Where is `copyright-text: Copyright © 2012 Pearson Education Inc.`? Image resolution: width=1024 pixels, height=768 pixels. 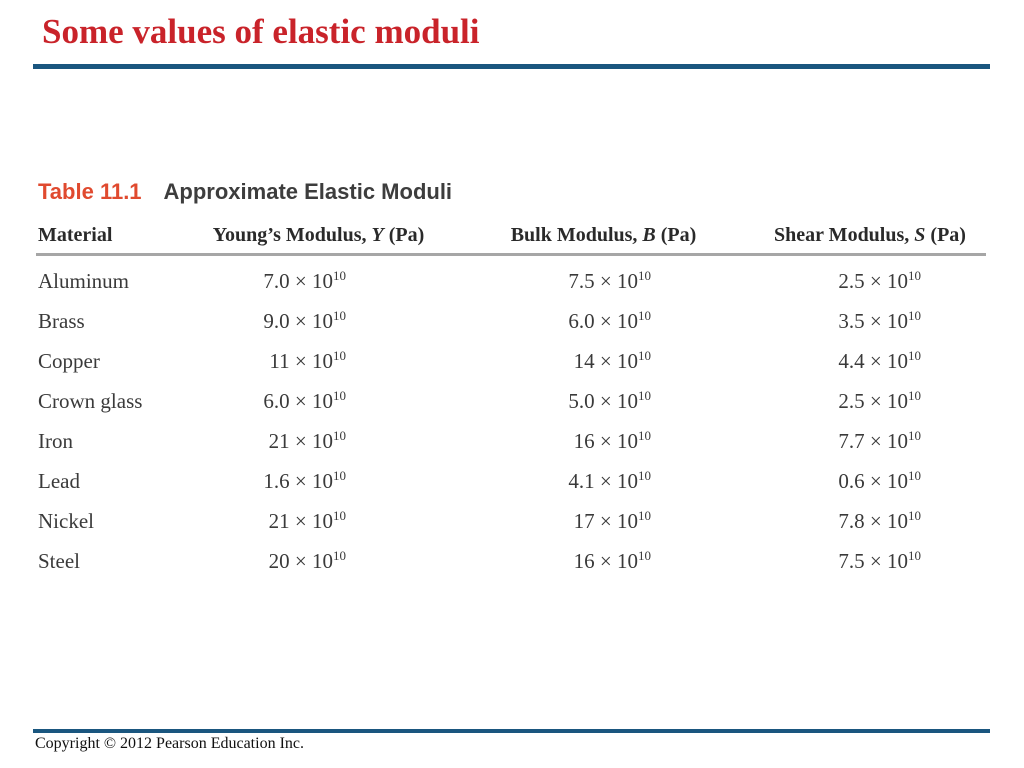 copyright-text: Copyright © 2012 Pearson Education Inc. is located at coordinates (169, 743).